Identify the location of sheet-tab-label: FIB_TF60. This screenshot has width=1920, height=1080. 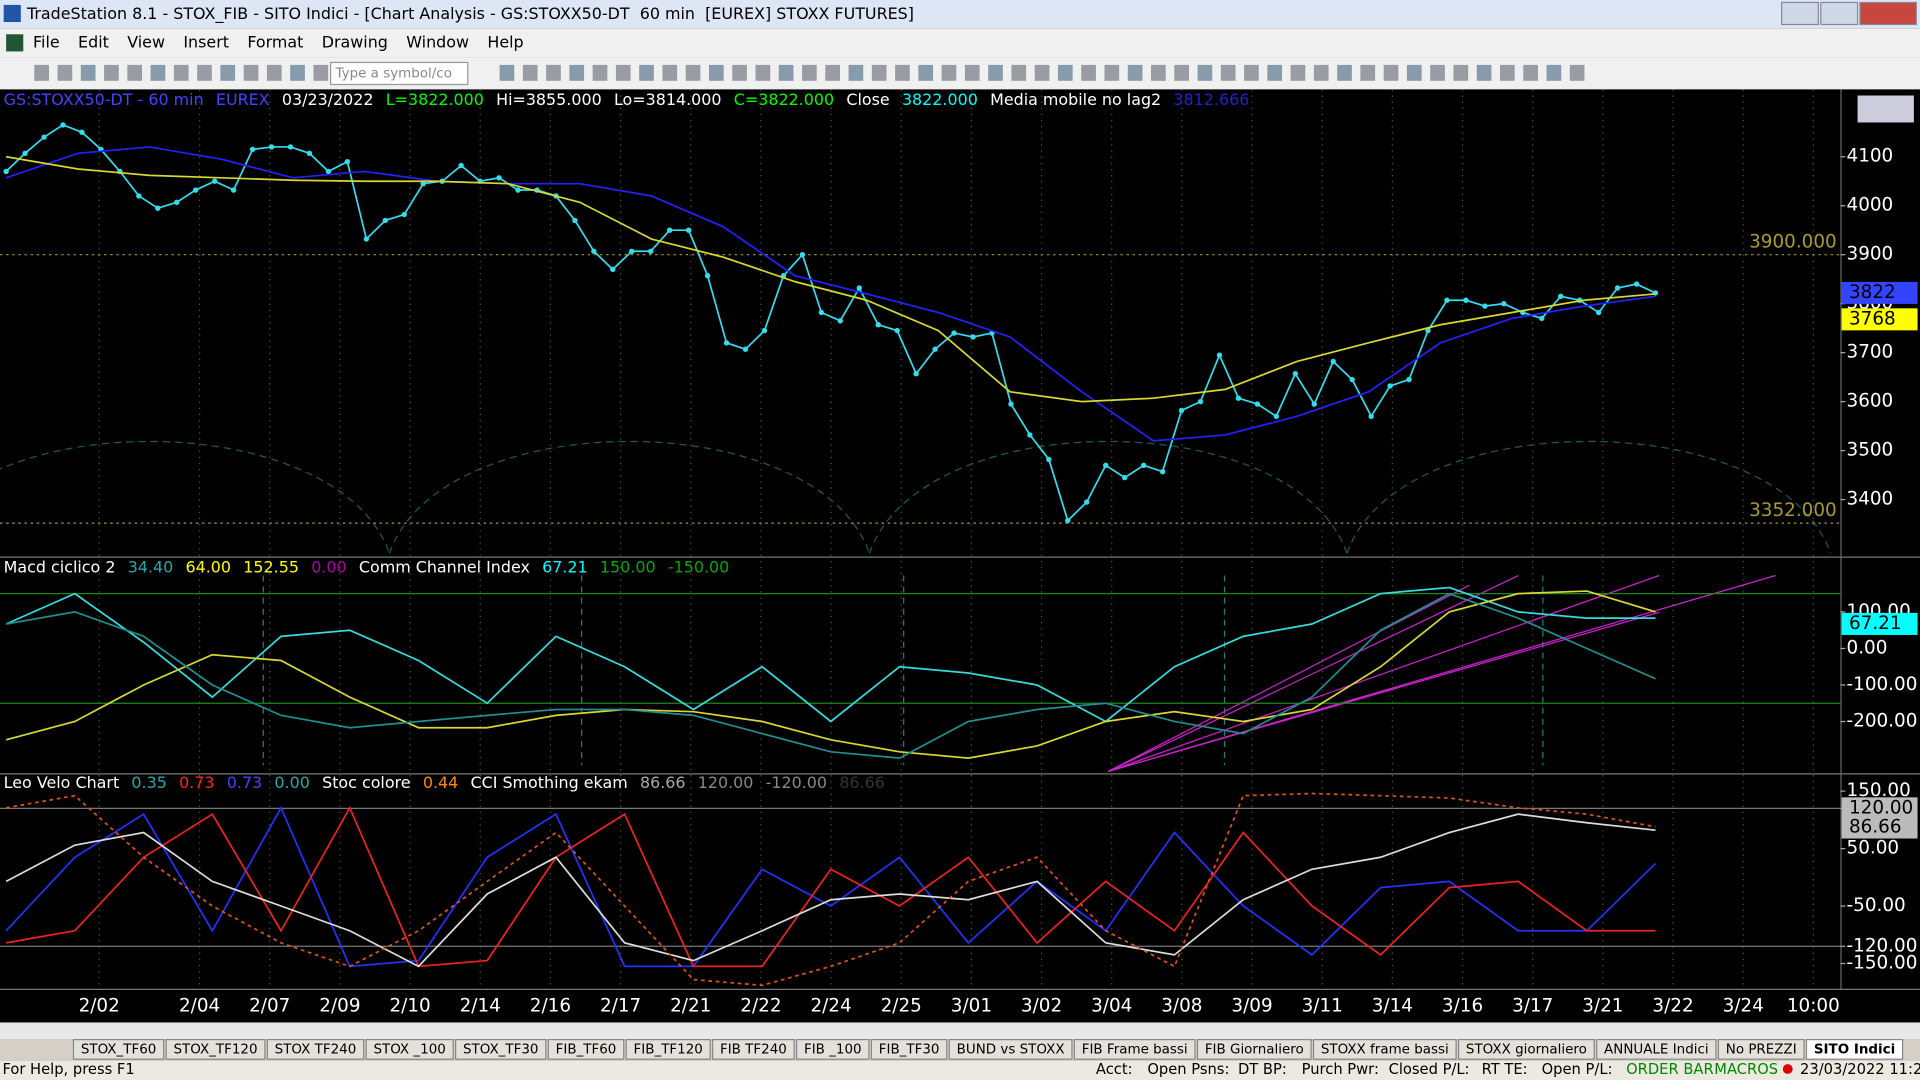
(586, 1049).